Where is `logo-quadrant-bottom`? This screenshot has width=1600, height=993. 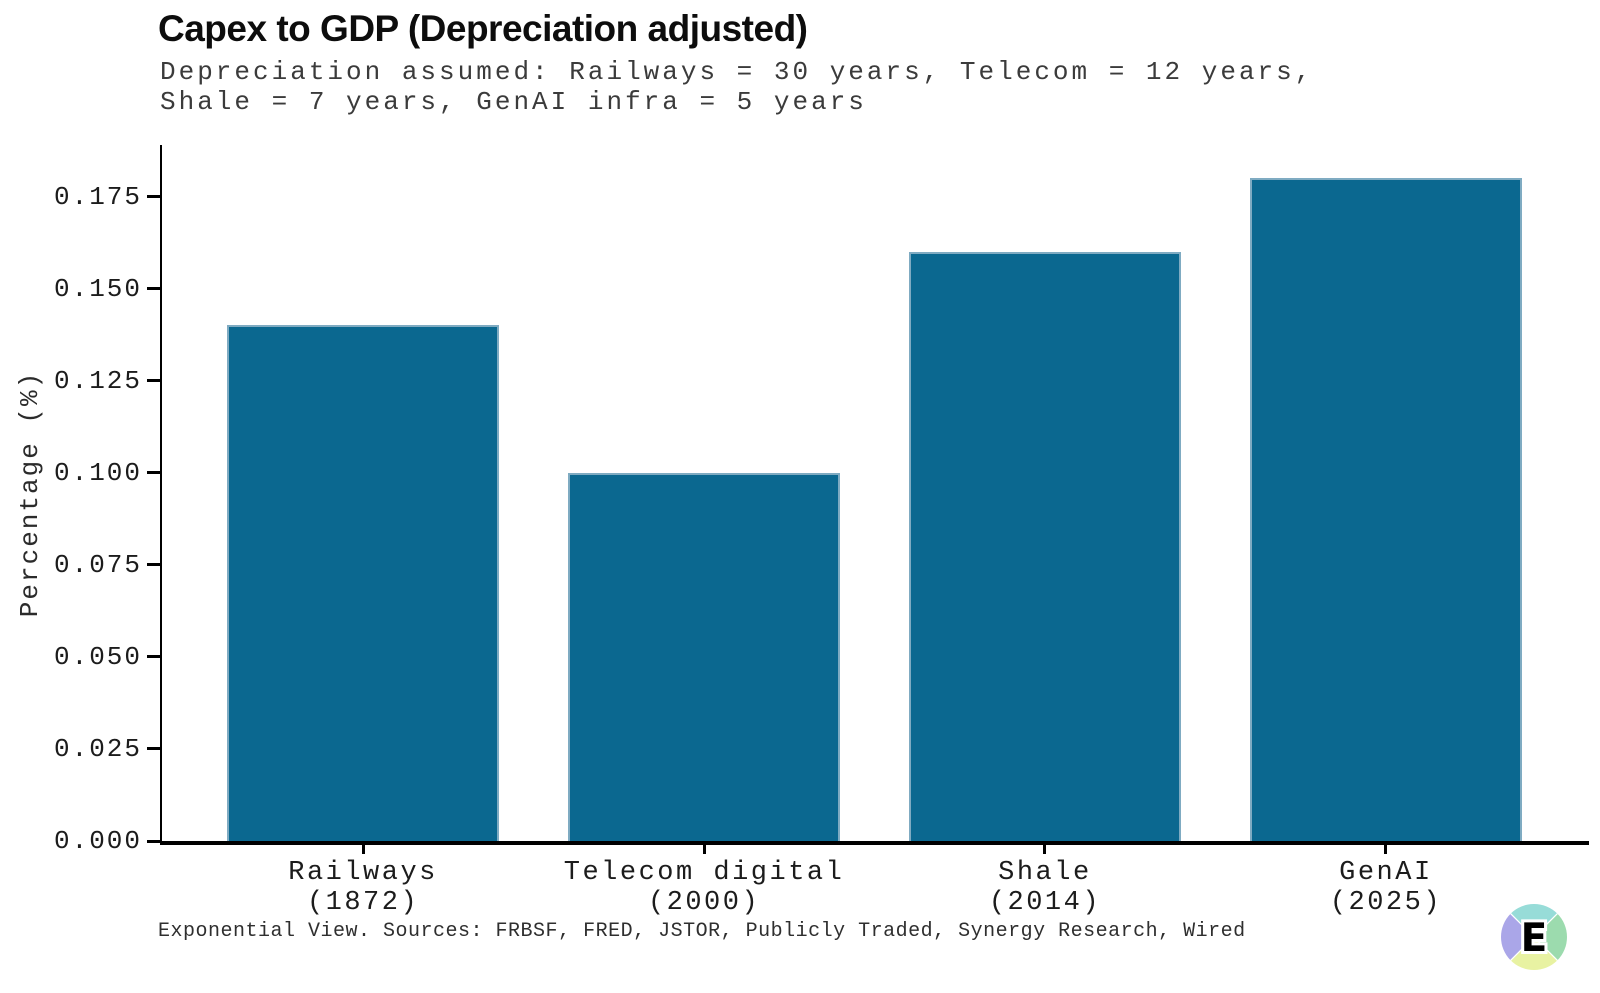 logo-quadrant-bottom is located at coordinates (1534, 953).